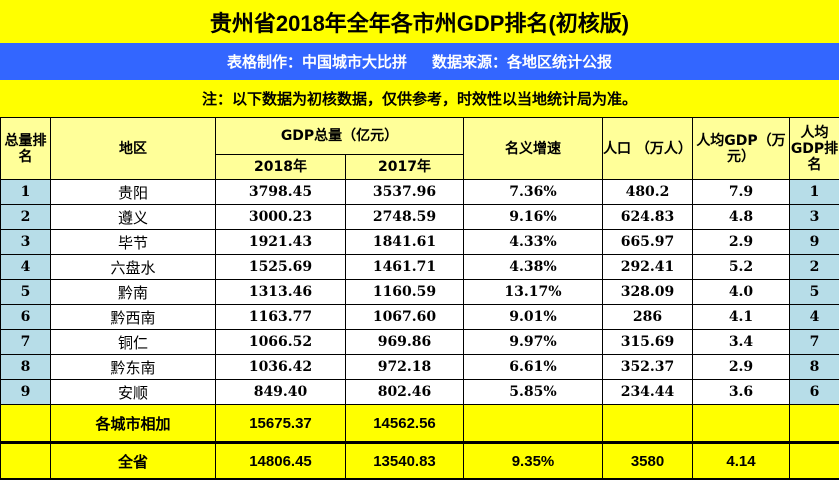 This screenshot has width=839, height=480. I want to click on table-row: 6 黔西南 1163.77 1067.60 9.01% 286 4.1 4, so click(420, 317).